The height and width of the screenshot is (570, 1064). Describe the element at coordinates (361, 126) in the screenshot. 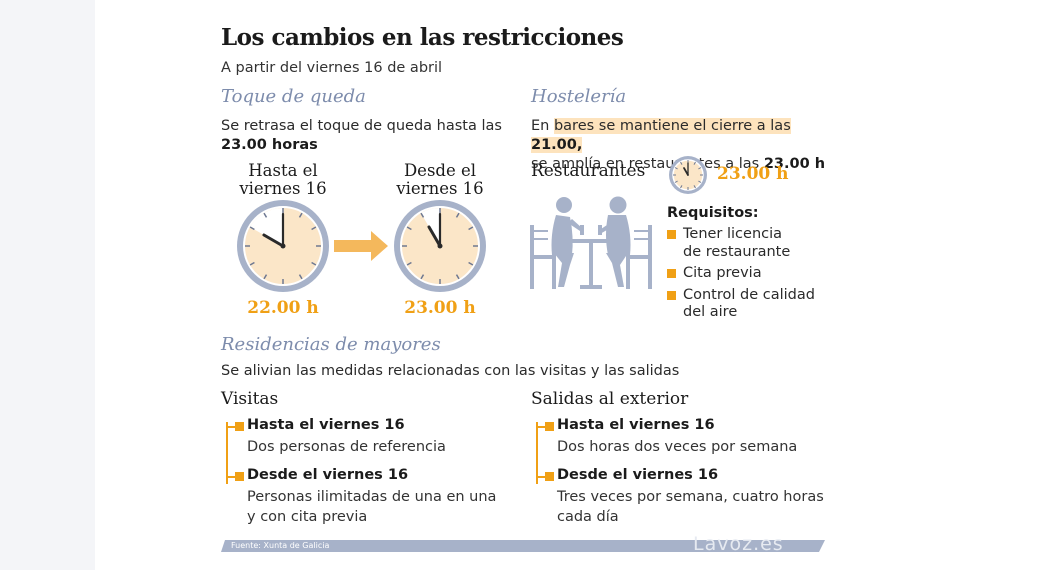

I see `toque-line1: Se retrasa el toque de queda hasta las` at that location.